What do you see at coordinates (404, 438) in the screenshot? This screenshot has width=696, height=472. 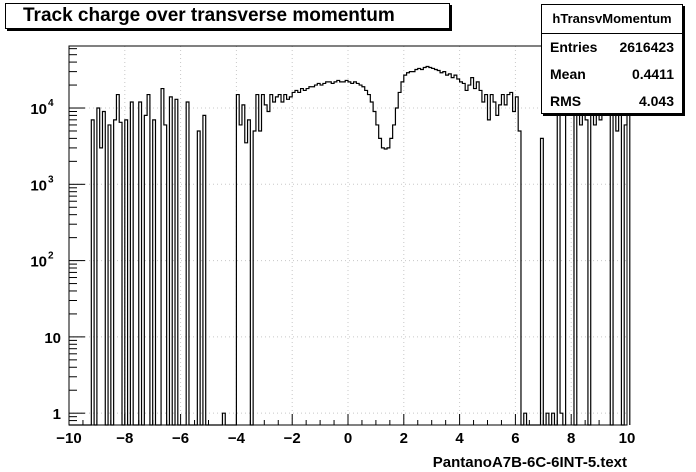 I see `x-tick-label: 2` at bounding box center [404, 438].